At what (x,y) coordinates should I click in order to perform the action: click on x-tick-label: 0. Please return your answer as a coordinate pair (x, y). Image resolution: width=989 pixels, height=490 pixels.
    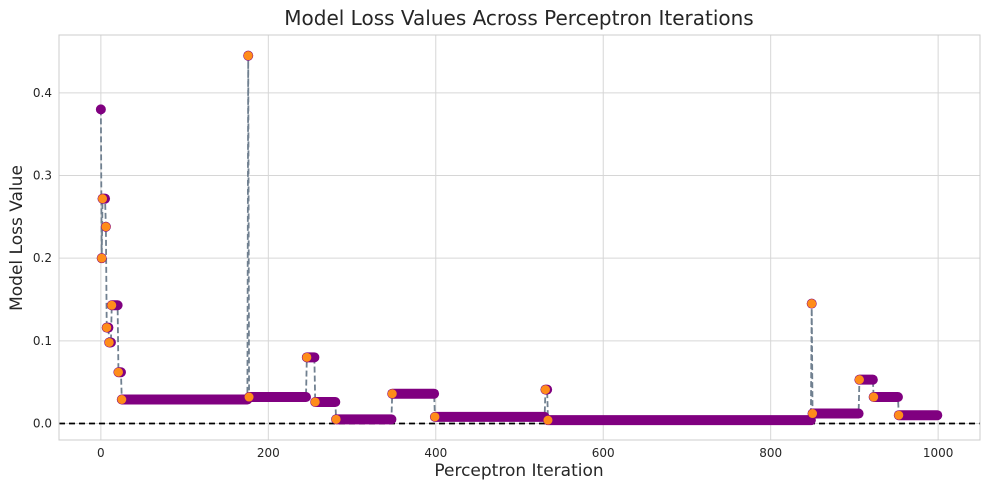
    Looking at the image, I should click on (101, 453).